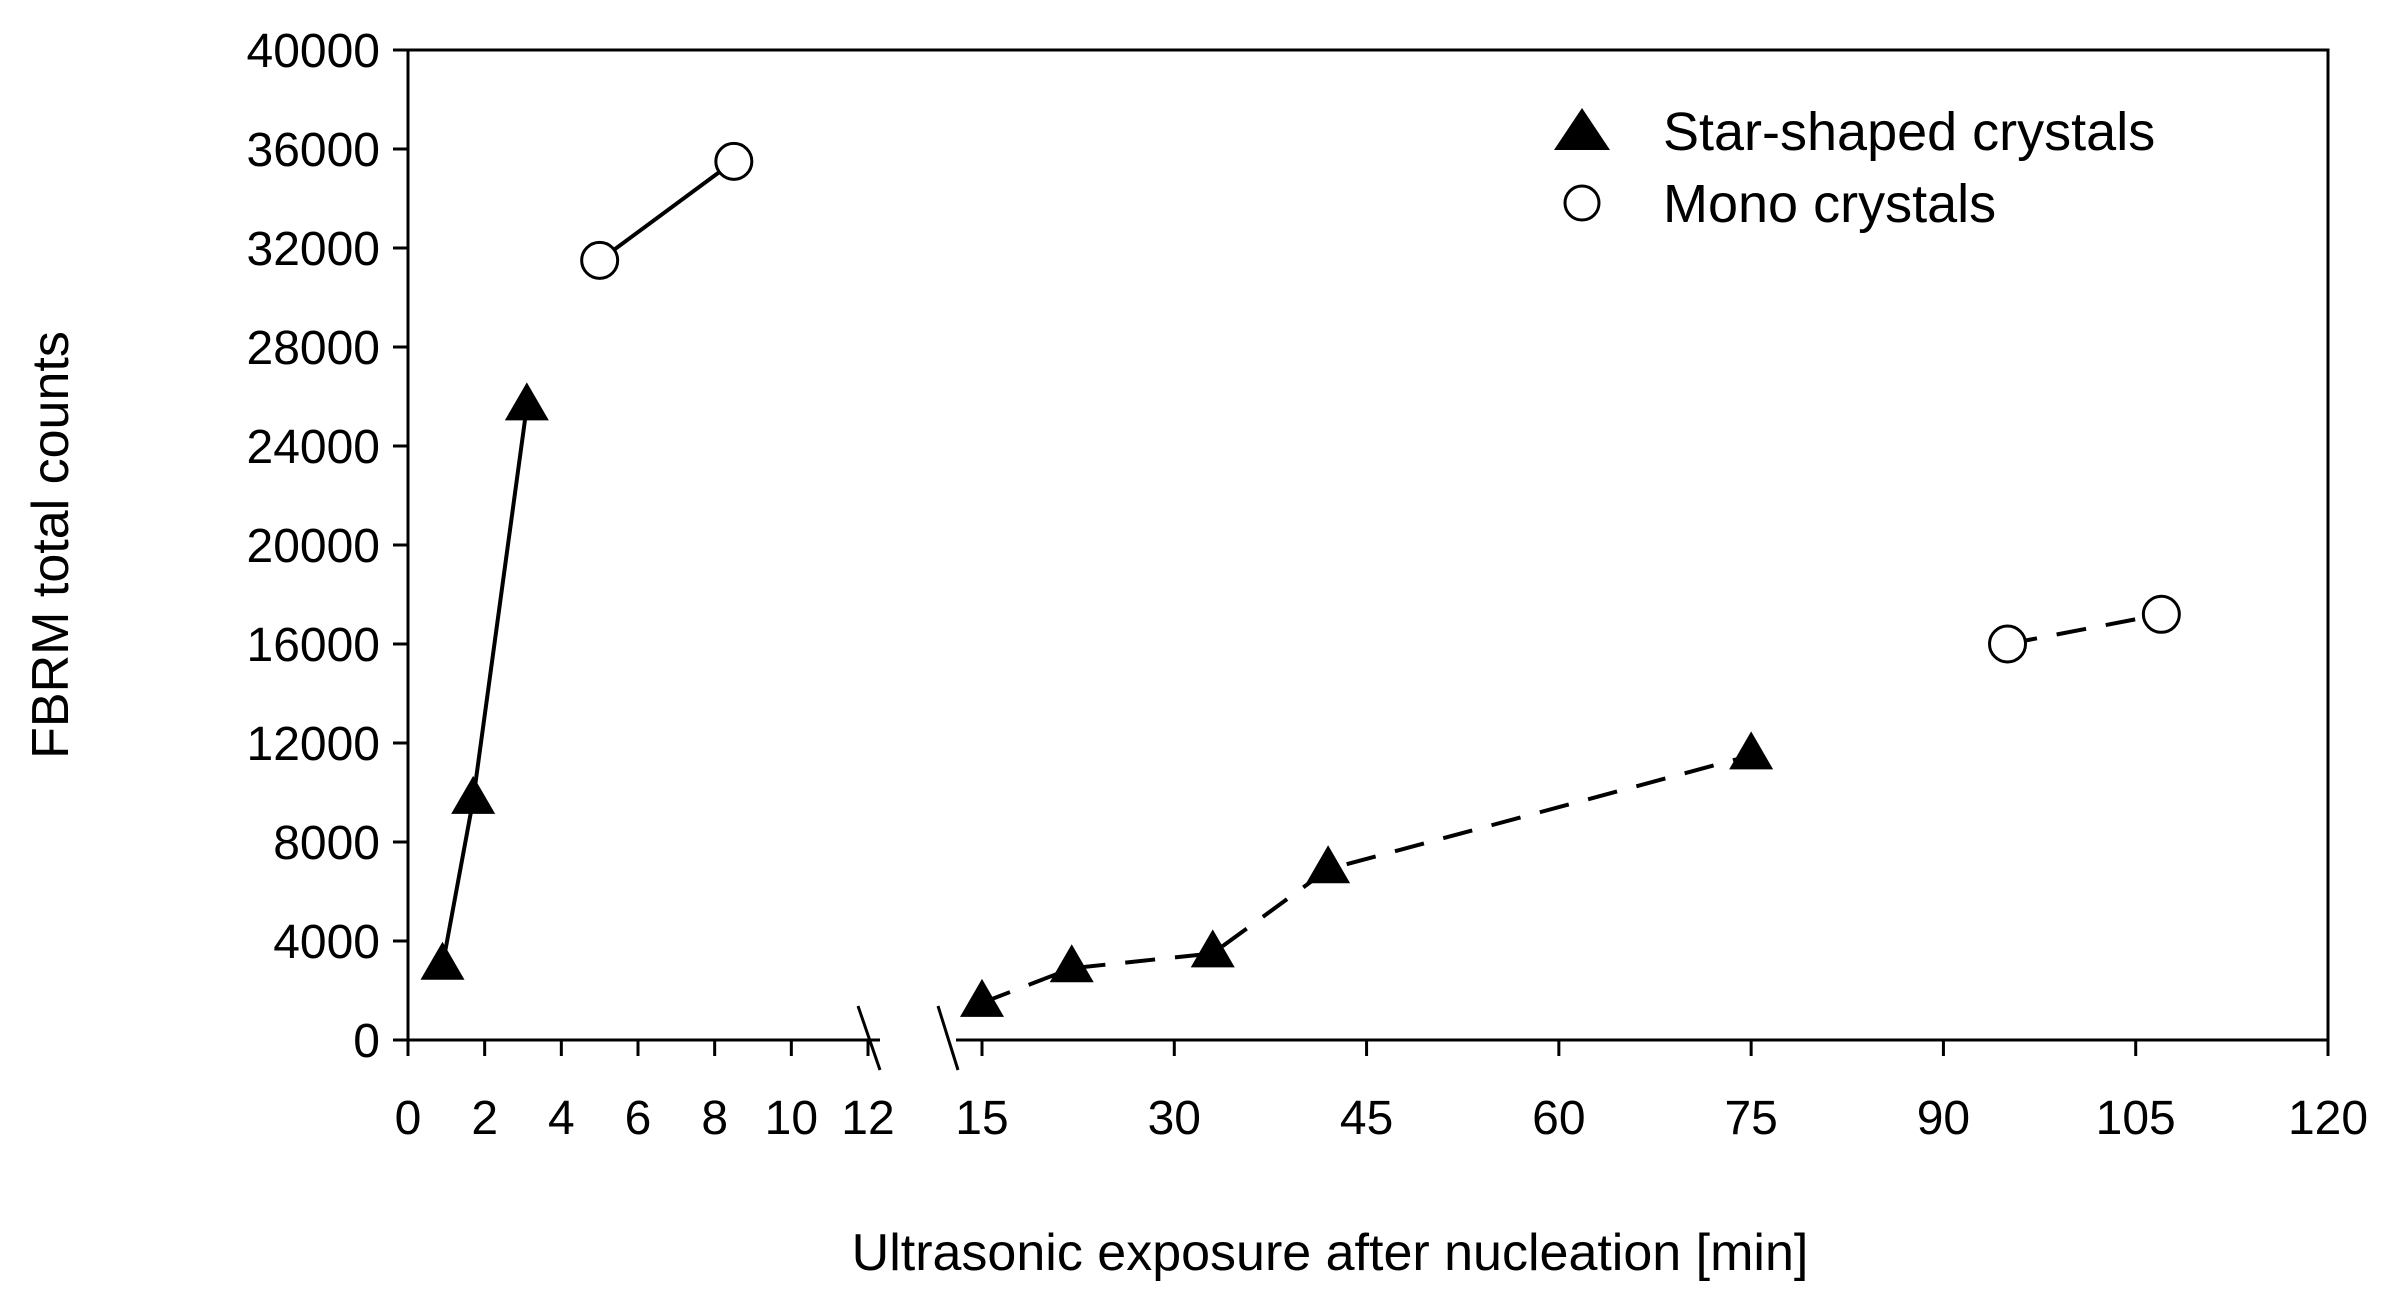  I want to click on x-tick-label: 0, so click(408, 1118).